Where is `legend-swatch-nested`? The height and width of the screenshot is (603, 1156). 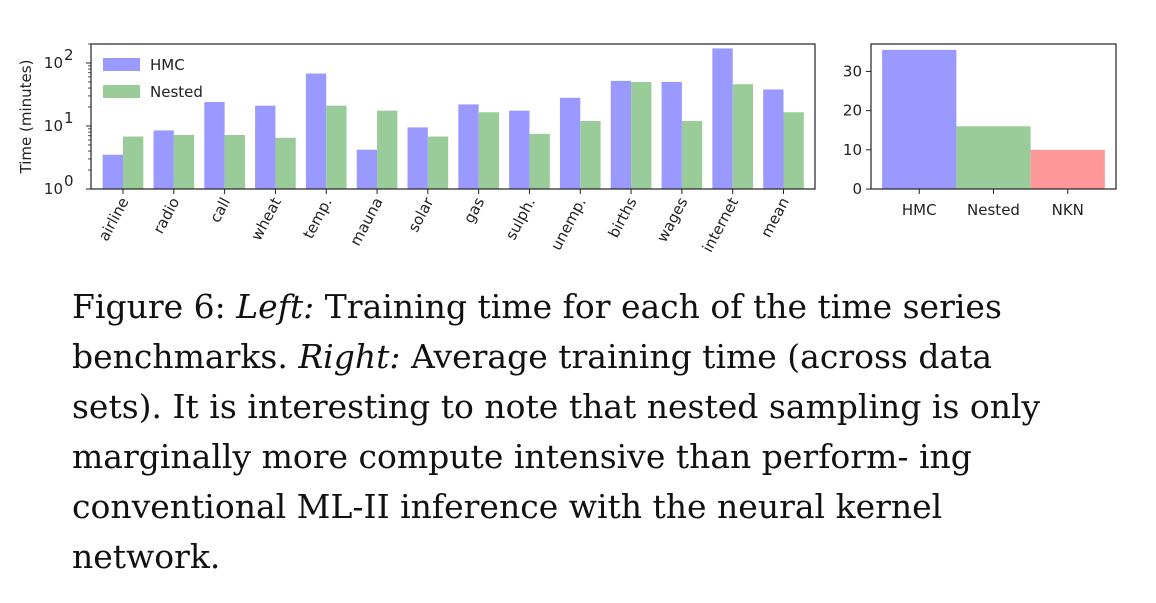 legend-swatch-nested is located at coordinates (121, 91).